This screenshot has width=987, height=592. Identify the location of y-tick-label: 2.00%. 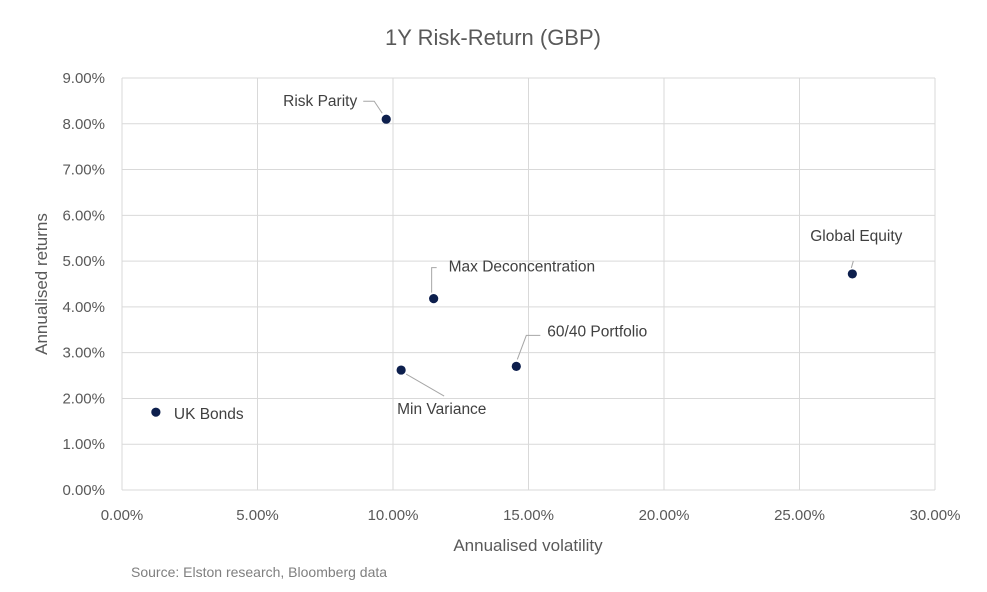
(83, 398).